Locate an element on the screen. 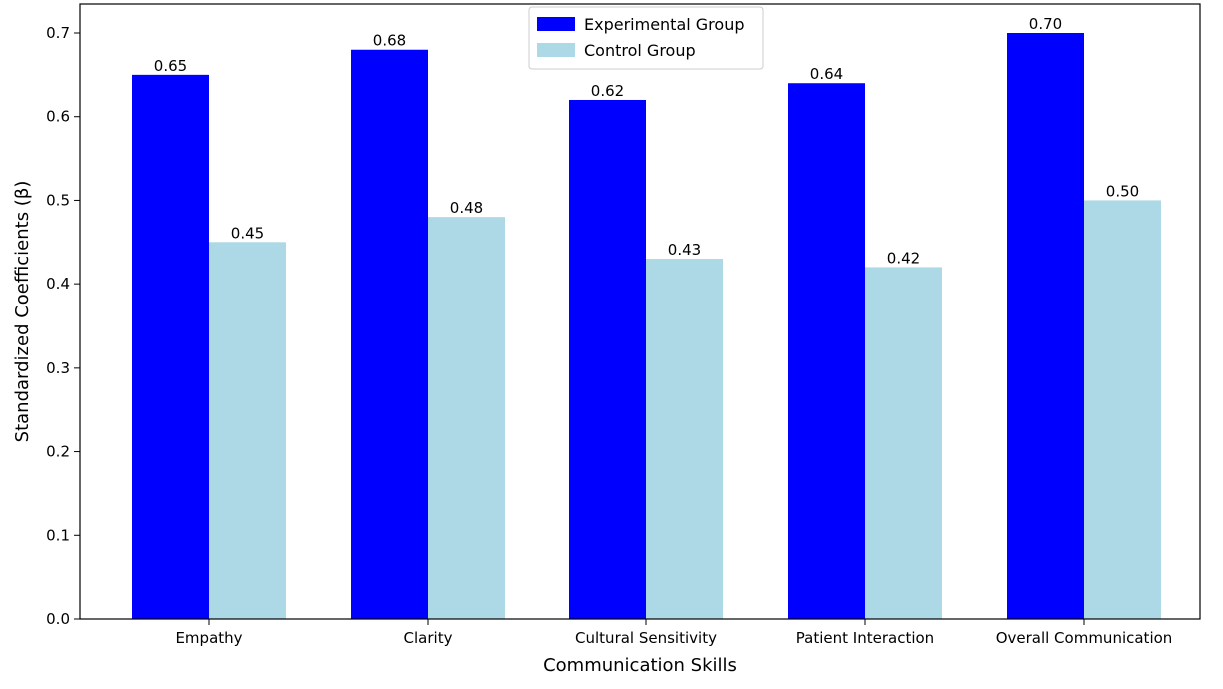 The image size is (1223, 689). bar-value-label: 0.70 is located at coordinates (1045, 24).